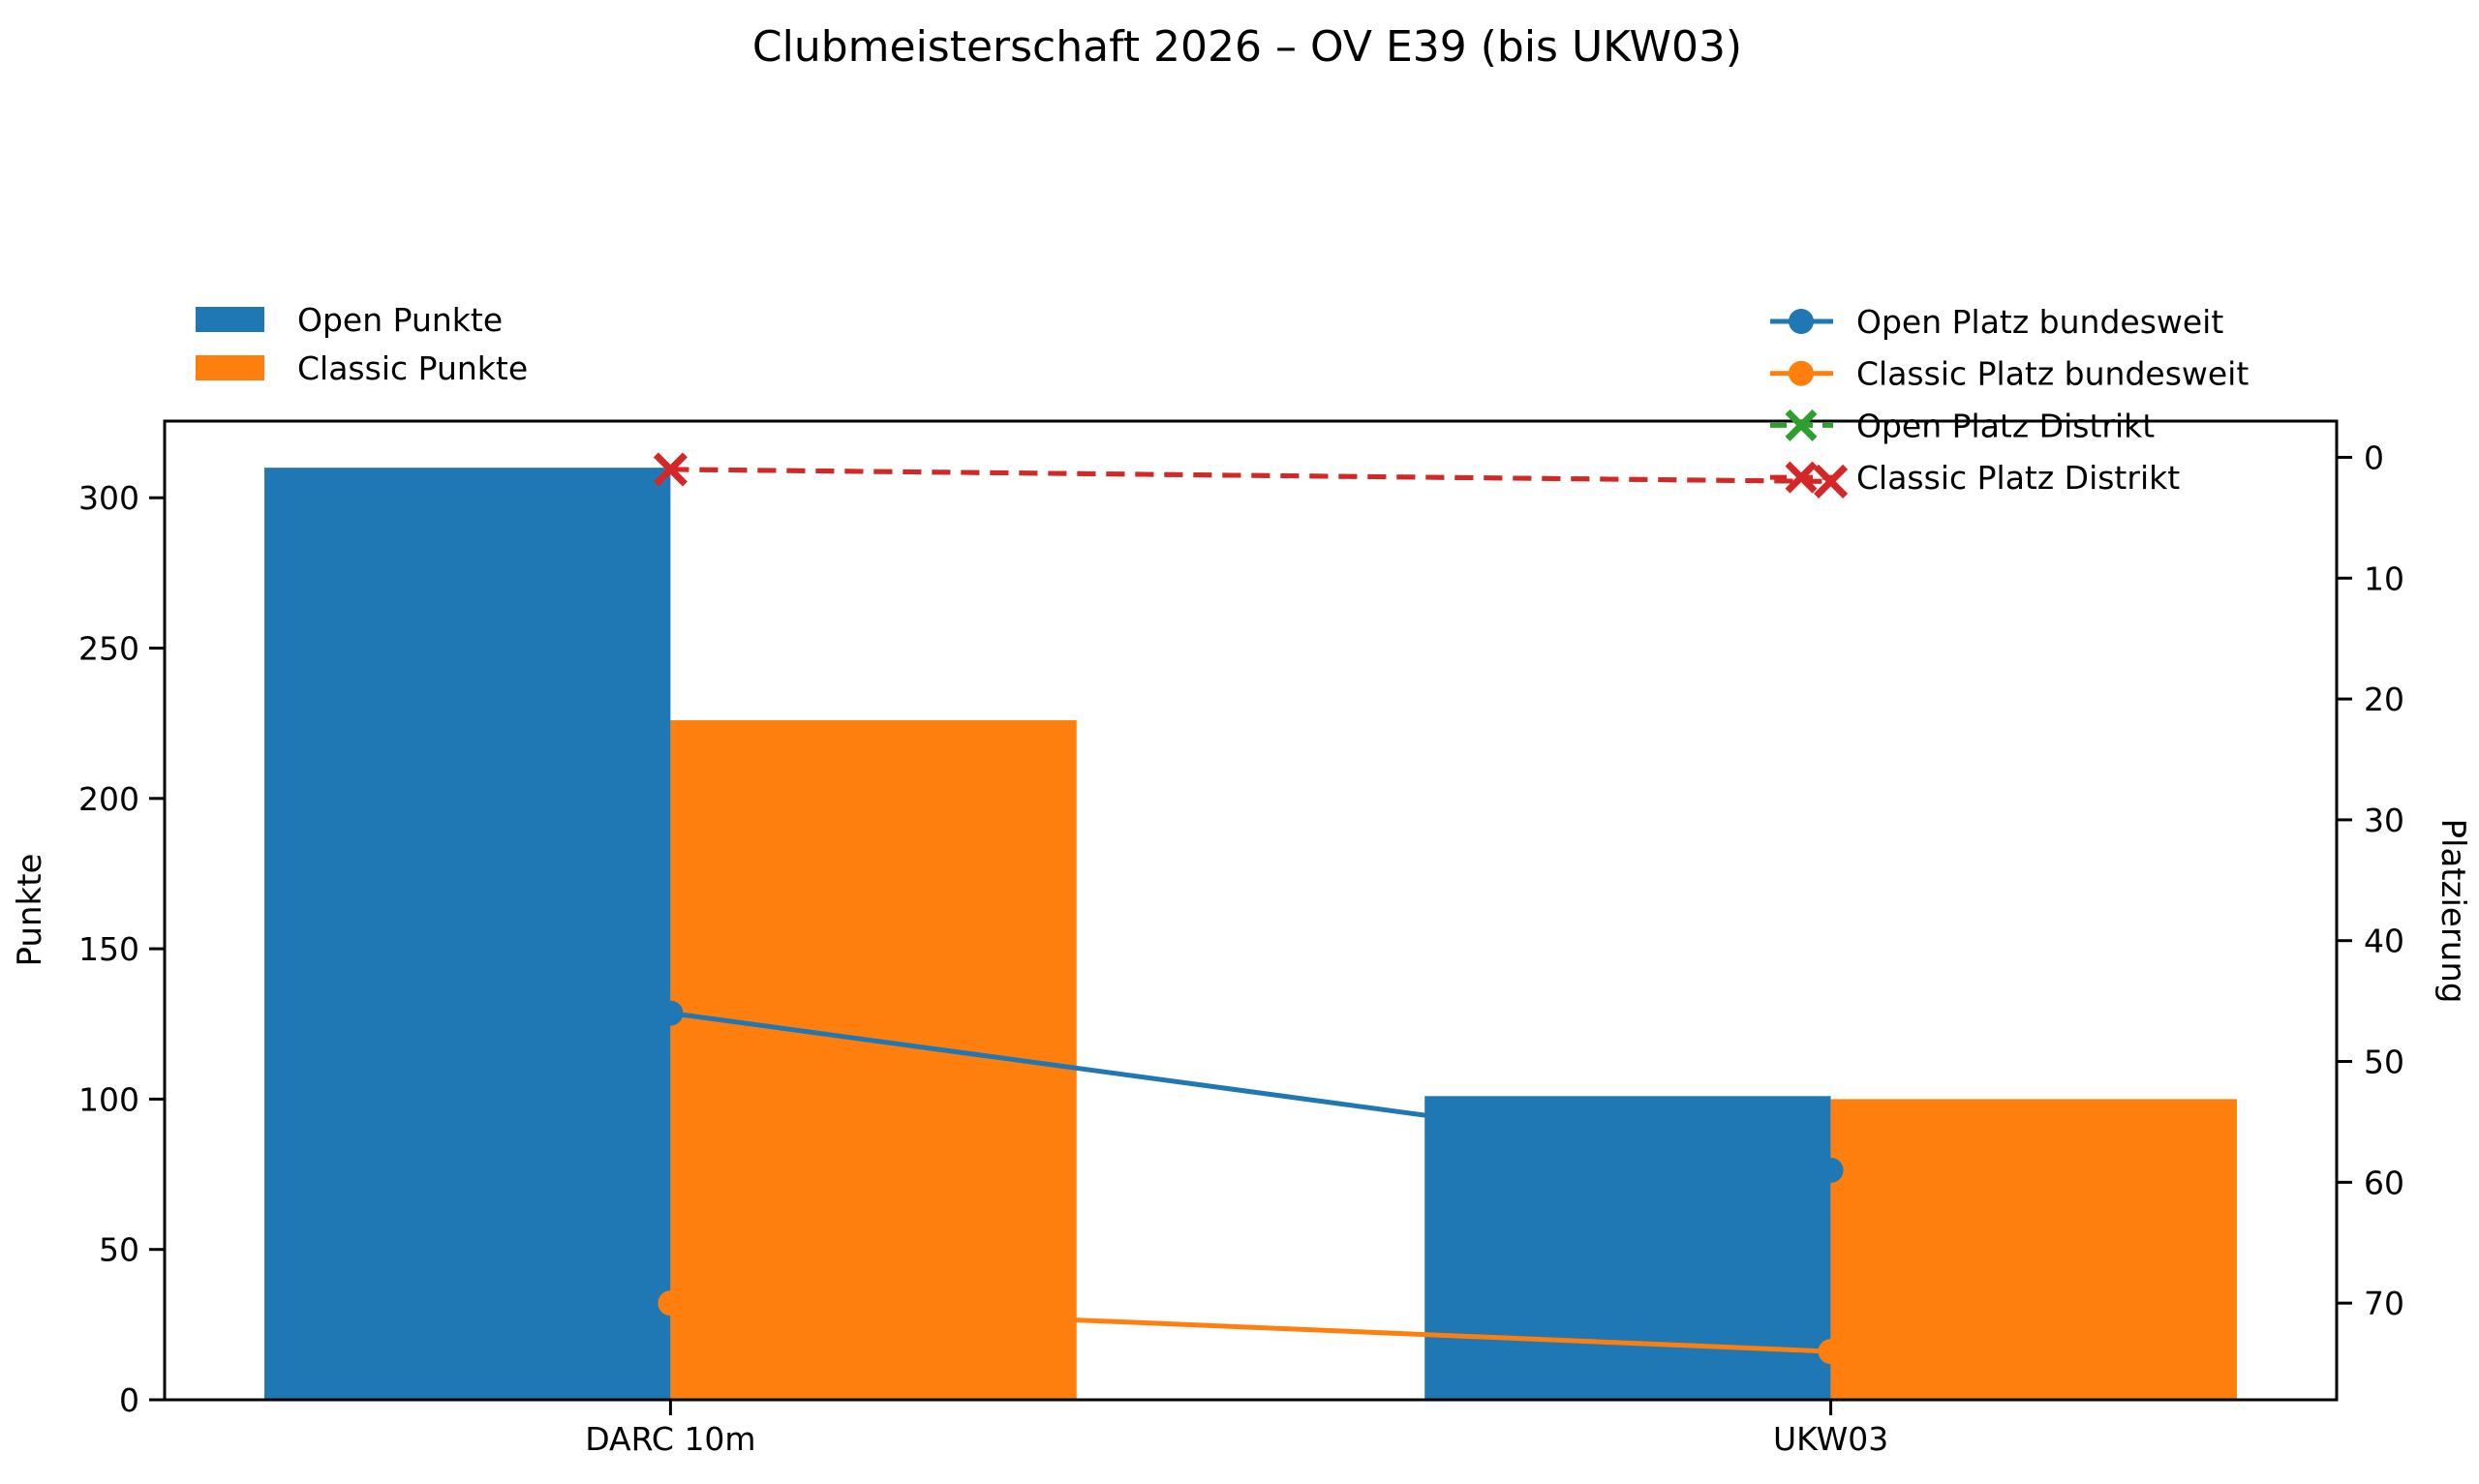 The image size is (2479, 1484). Describe the element at coordinates (2384, 1182) in the screenshot. I see `right-axis-tick-label: 60` at that location.